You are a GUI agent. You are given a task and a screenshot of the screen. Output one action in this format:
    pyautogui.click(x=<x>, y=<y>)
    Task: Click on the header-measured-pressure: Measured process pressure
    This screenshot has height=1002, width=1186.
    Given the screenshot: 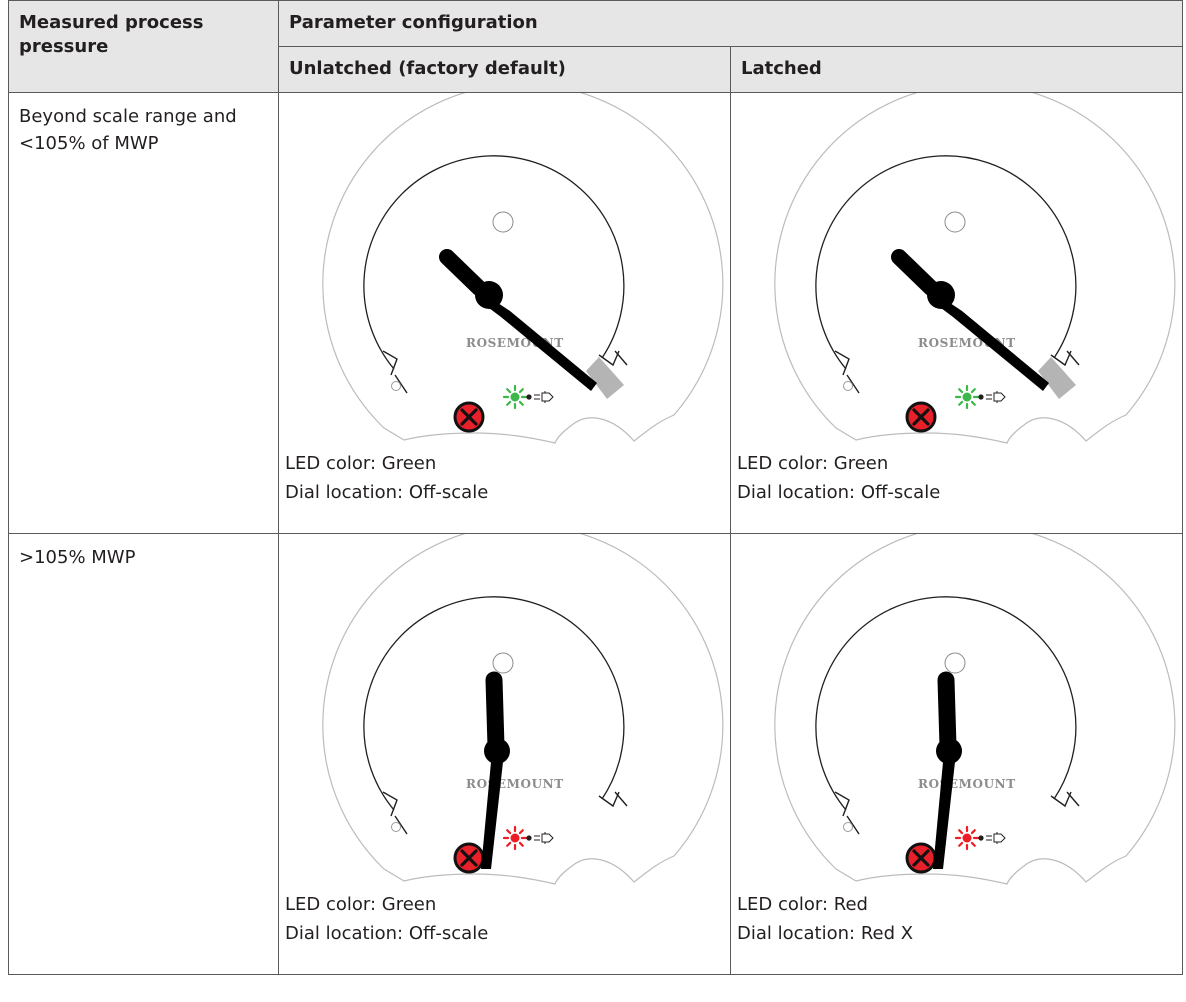 What is the action you would take?
    pyautogui.click(x=143, y=46)
    